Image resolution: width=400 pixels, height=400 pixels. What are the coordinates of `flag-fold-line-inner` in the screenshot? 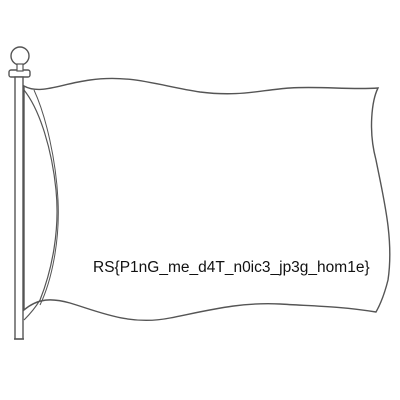 It's located at (46, 197).